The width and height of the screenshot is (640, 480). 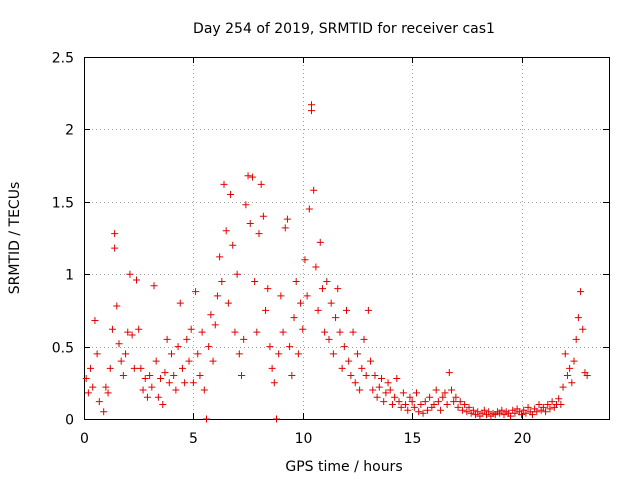 I want to click on y-tick-label: 0.5, so click(x=63, y=349).